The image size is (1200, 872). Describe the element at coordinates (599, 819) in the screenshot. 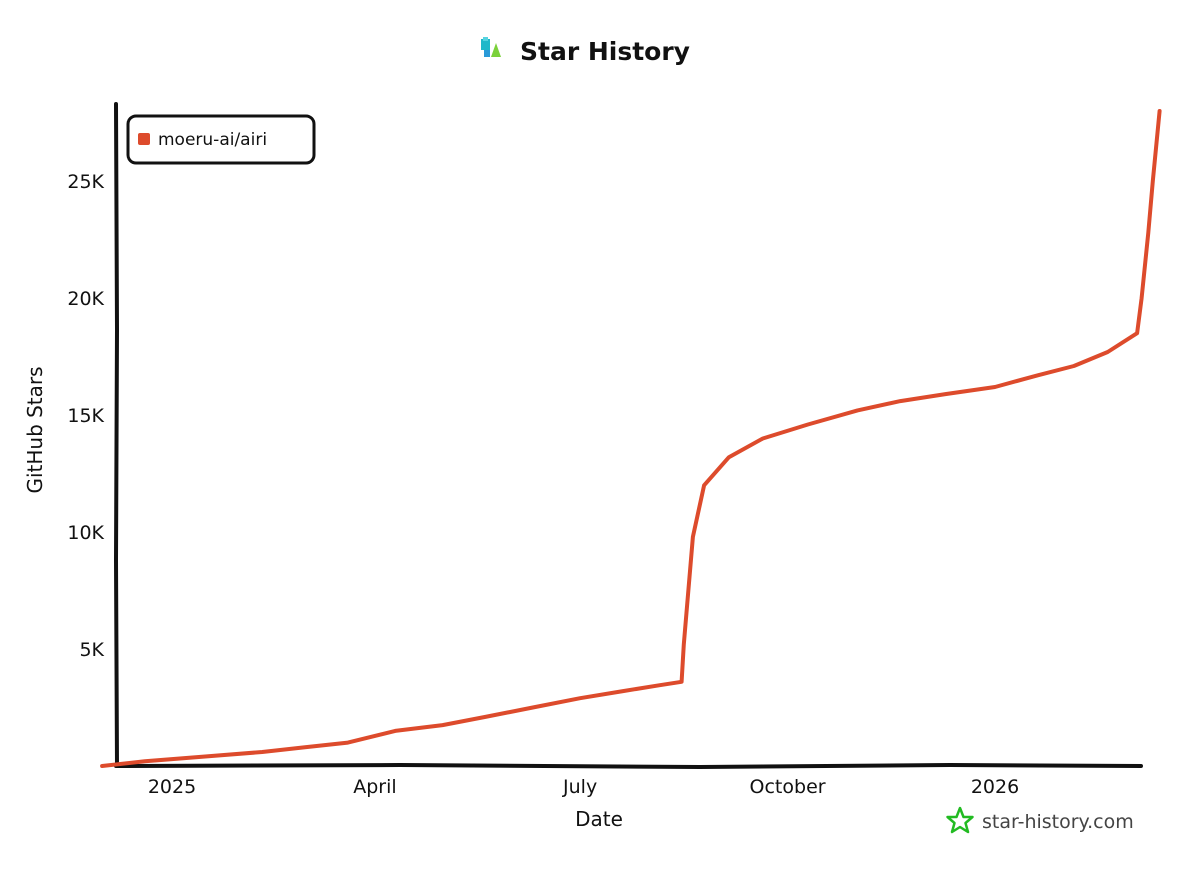

I see `x-axis-title: Date` at that location.